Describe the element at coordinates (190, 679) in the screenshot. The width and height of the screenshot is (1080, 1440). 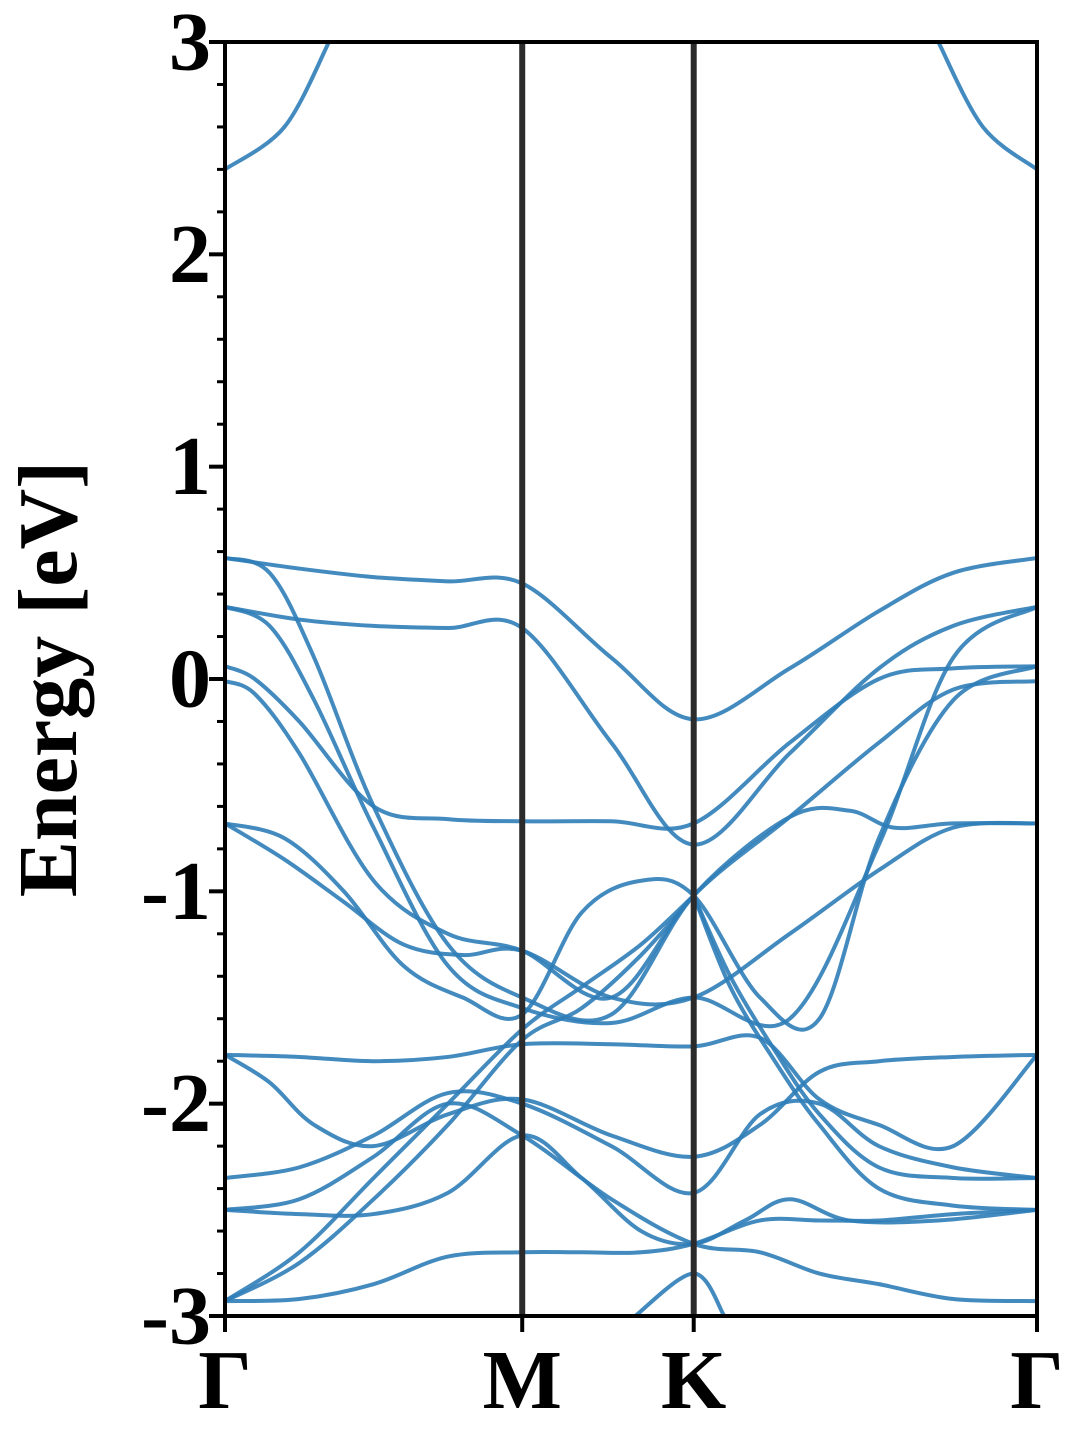
I see `y-tick-label: 0` at that location.